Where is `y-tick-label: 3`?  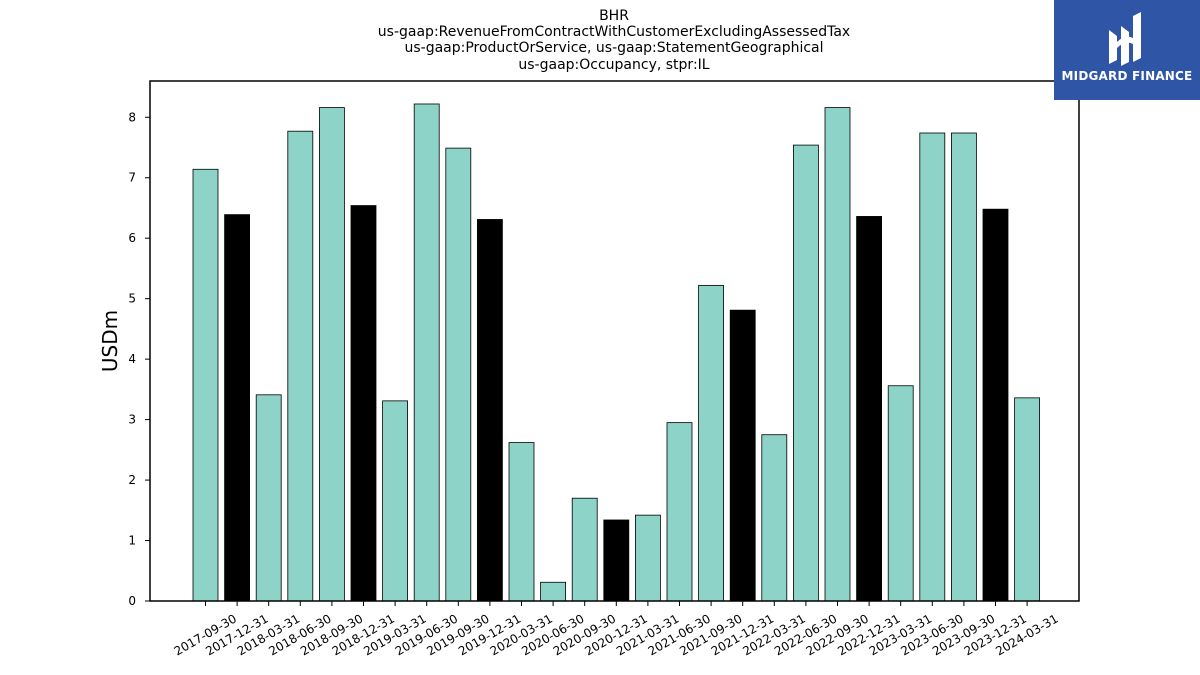
y-tick-label: 3 is located at coordinates (132, 420).